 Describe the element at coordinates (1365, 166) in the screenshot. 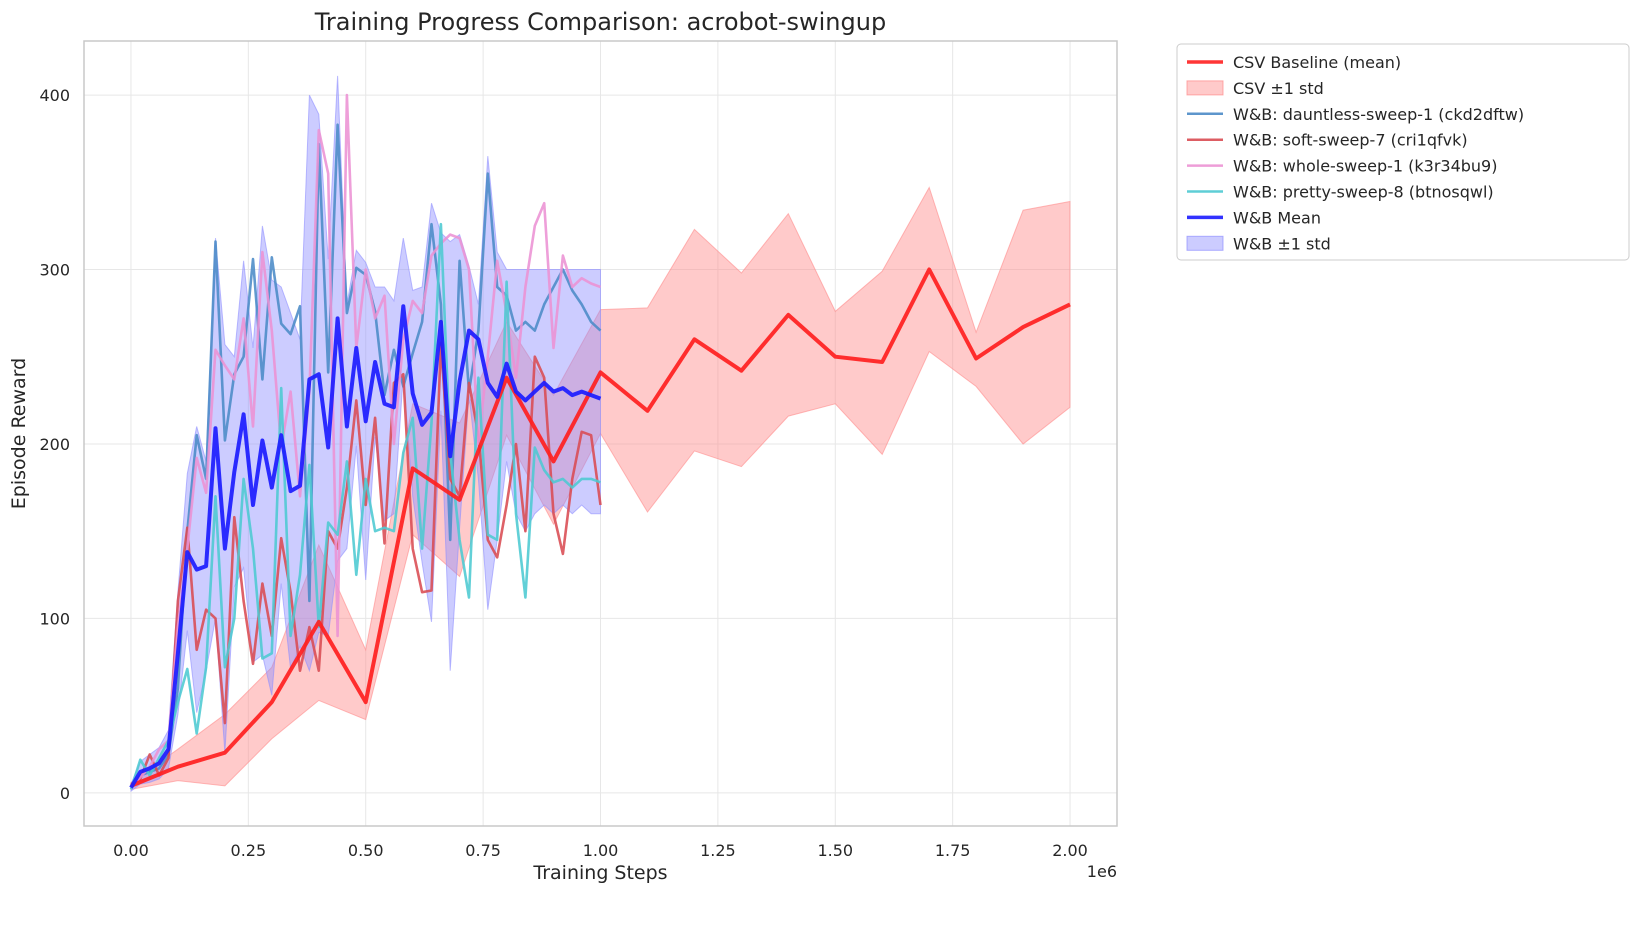

I see `legend-label: W&B: whole-sweep-1 (k3r34bu9)` at that location.